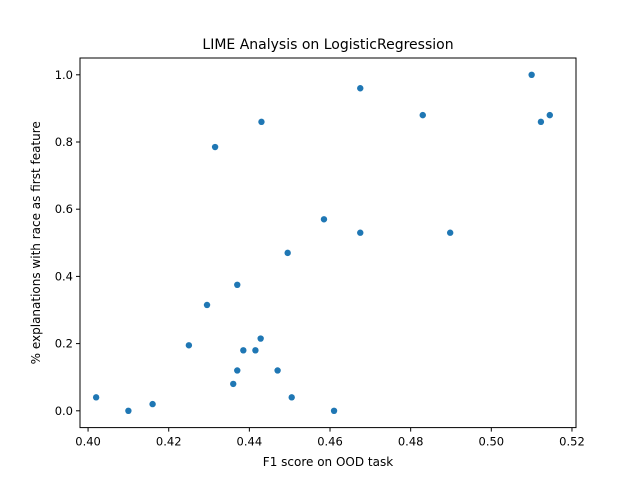 The width and height of the screenshot is (640, 480). What do you see at coordinates (64, 344) in the screenshot?
I see `y-tick-label: 0.2` at bounding box center [64, 344].